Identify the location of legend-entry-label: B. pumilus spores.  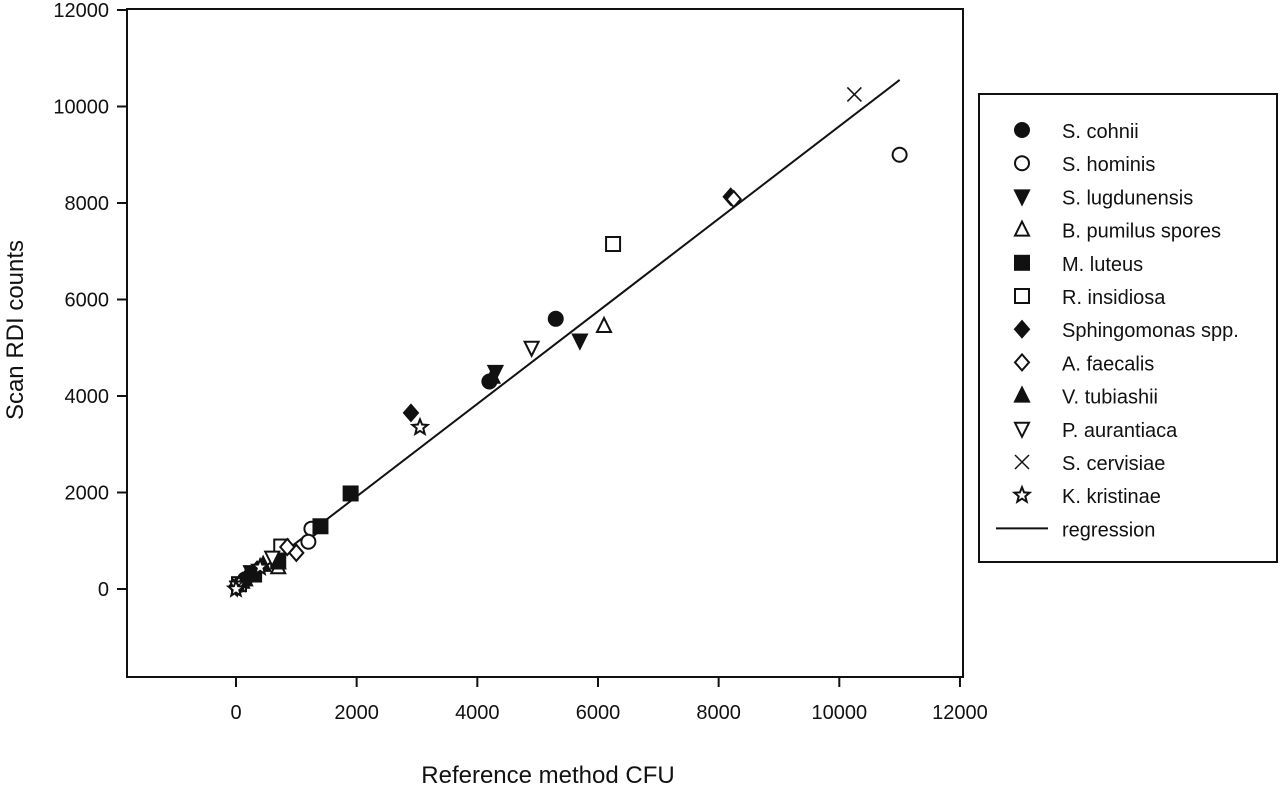
(1141, 232).